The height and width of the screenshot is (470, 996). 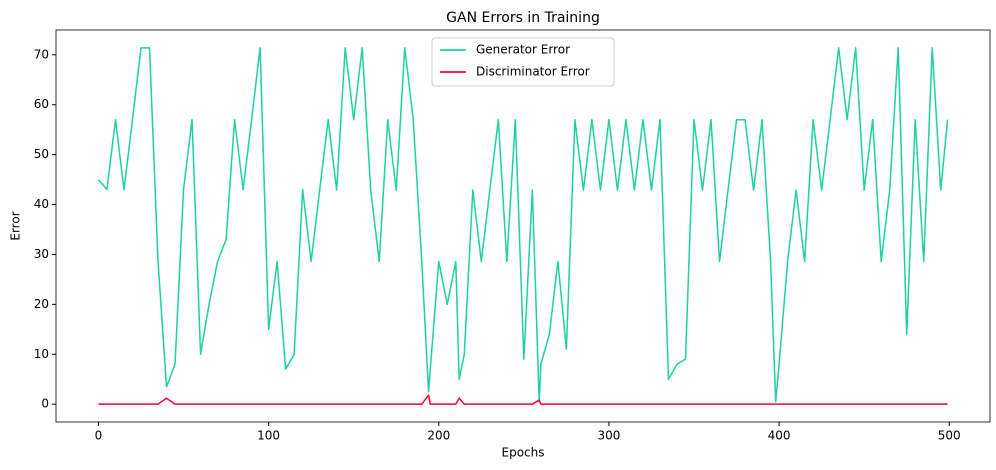 I want to click on y-tick-label: 30, so click(x=41, y=254).